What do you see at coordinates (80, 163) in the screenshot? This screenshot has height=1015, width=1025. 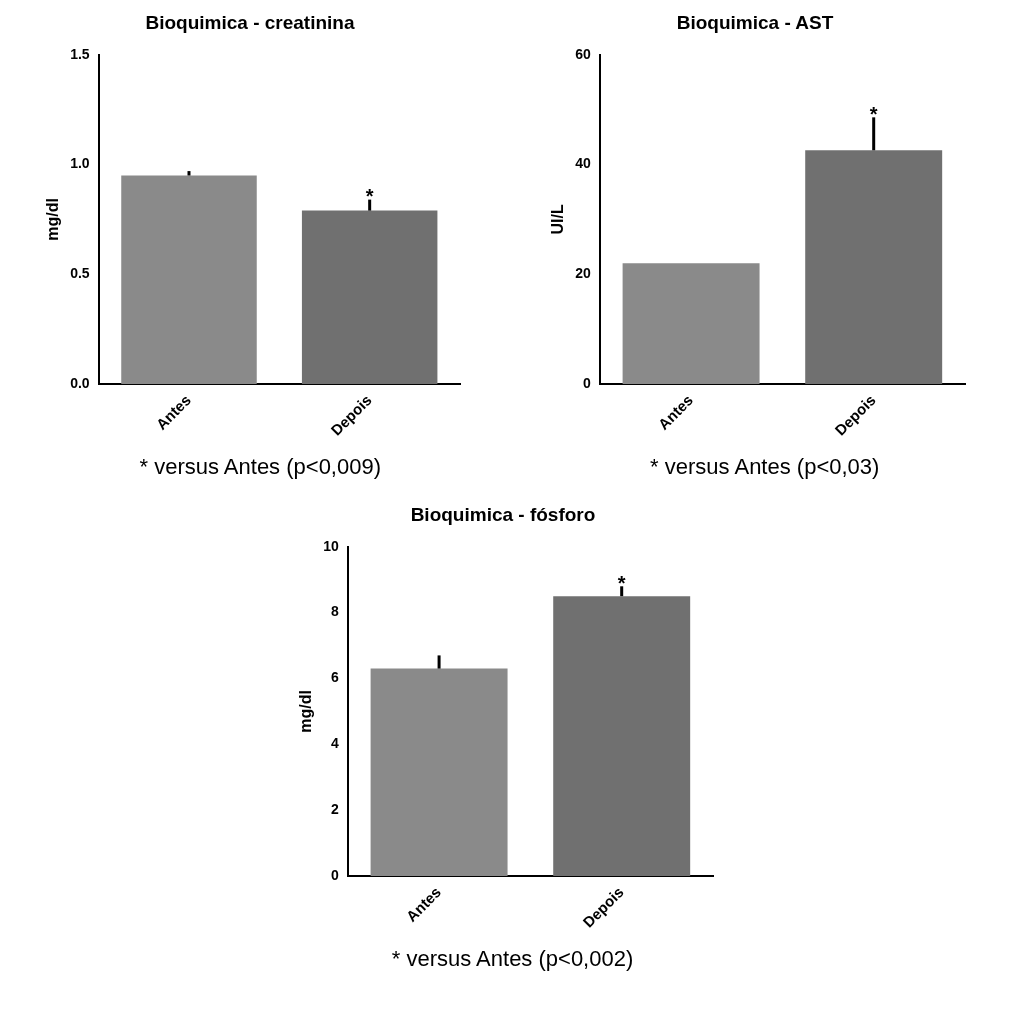 I see `y-tick-label: 1.0` at bounding box center [80, 163].